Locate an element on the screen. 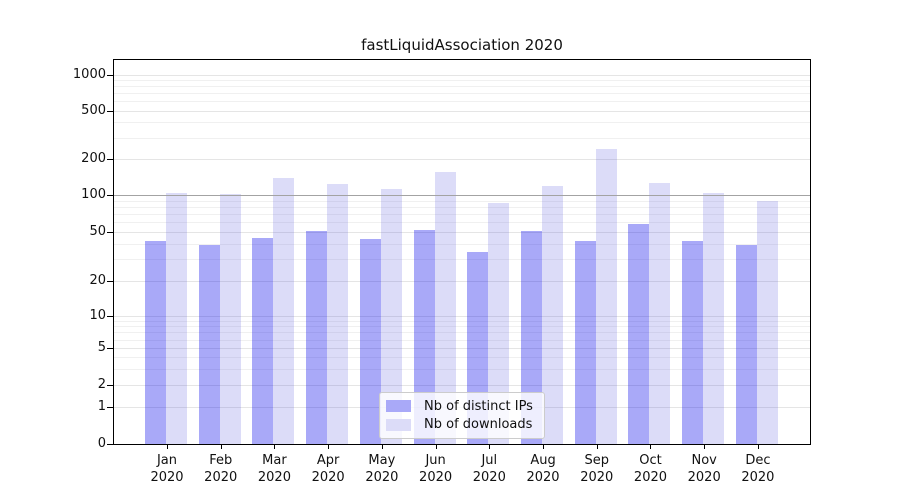  bar-downloads-aug is located at coordinates (553, 315).